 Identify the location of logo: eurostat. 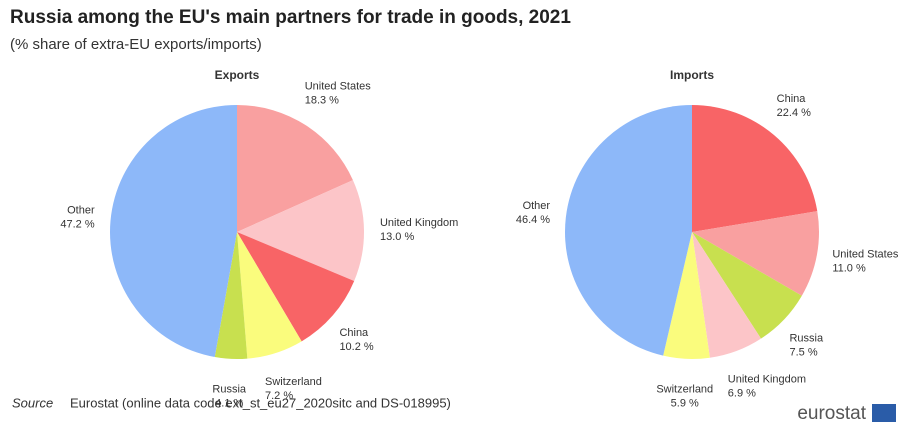
(831, 413).